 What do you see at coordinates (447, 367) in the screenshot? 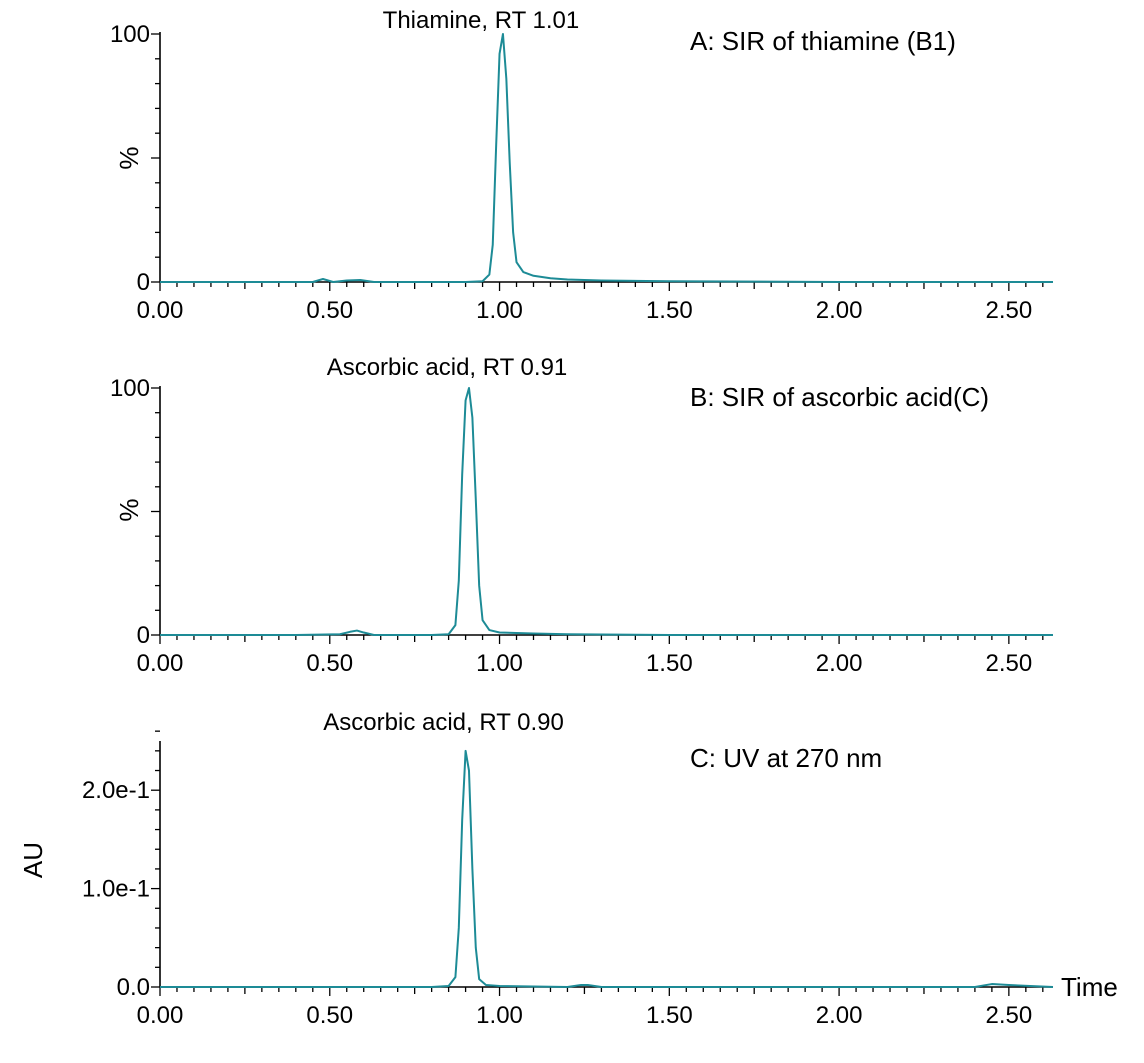
I see `peak-annotation: Ascorbic acid, RT 0.91` at bounding box center [447, 367].